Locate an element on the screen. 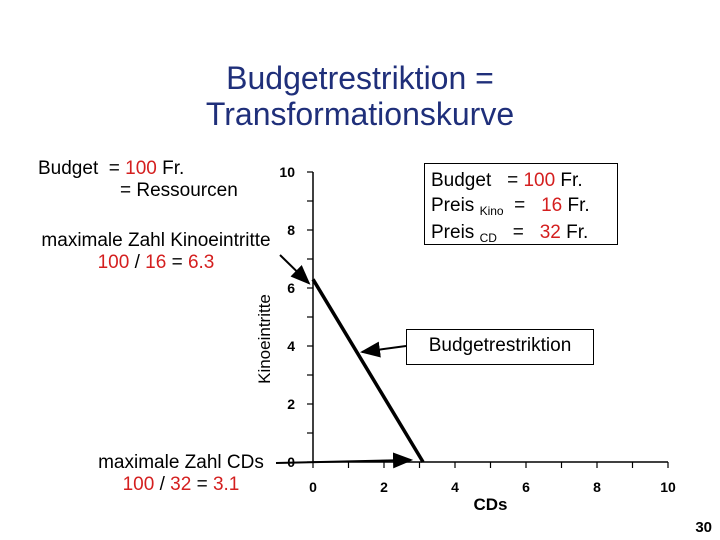  x-tick-label: 10 is located at coordinates (668, 487).